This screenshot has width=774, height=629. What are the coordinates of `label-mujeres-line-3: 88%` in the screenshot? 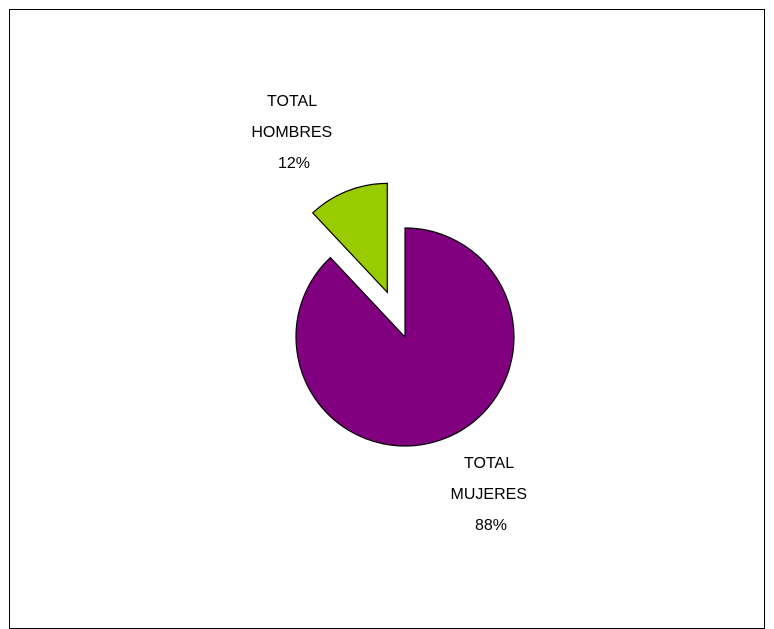 It's located at (491, 525).